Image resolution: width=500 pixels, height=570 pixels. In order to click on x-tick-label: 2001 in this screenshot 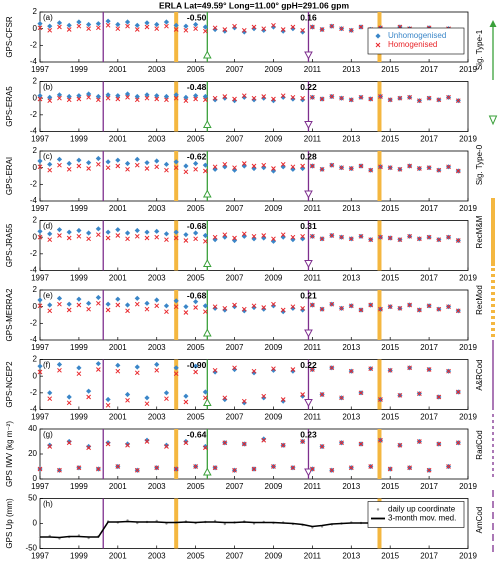, I will do `click(118, 417)`.